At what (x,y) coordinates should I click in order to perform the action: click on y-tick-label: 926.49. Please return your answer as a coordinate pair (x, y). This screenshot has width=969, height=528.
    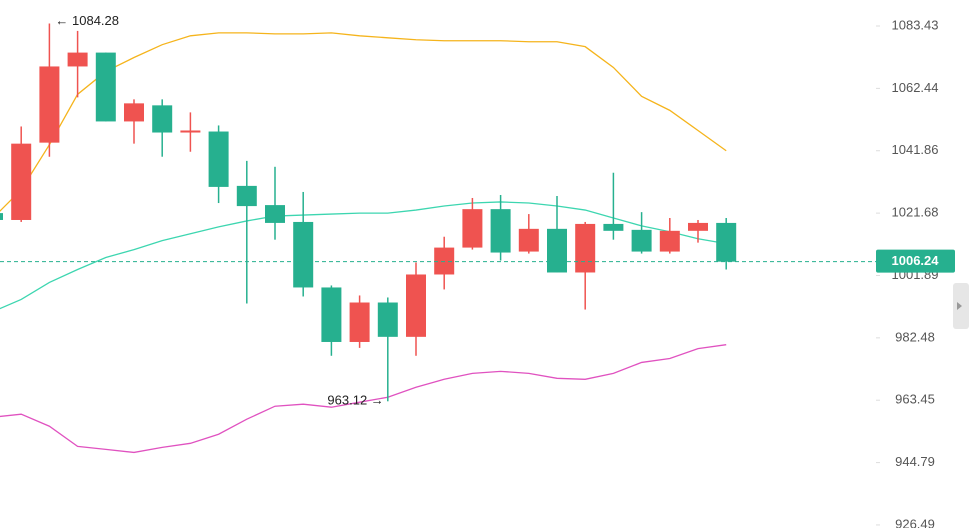
    Looking at the image, I should click on (915, 522).